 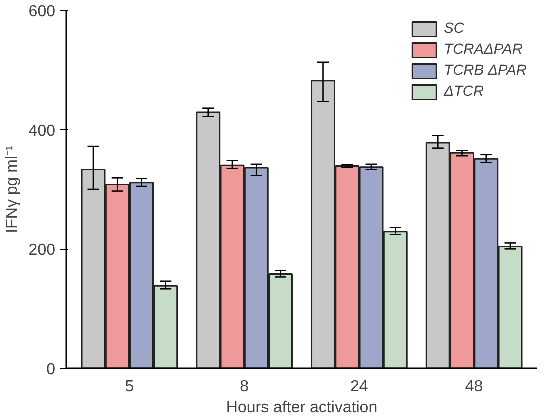 What do you see at coordinates (464, 92) in the screenshot?
I see `legend-label: ΔTCR` at bounding box center [464, 92].